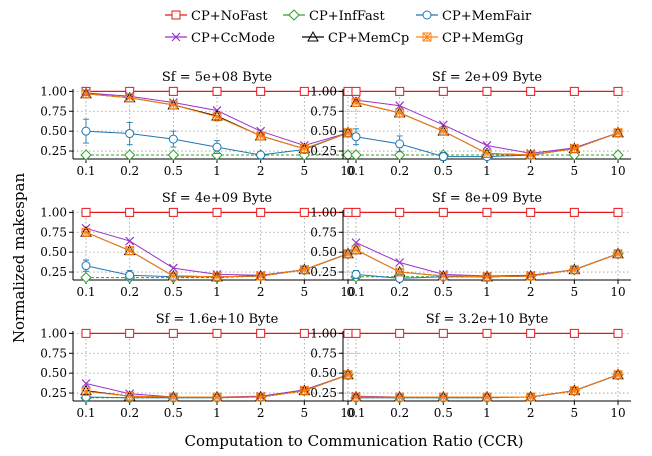  Describe the element at coordinates (487, 77) in the screenshot. I see `panel-title: Sf = 2e+09 Byte` at that location.